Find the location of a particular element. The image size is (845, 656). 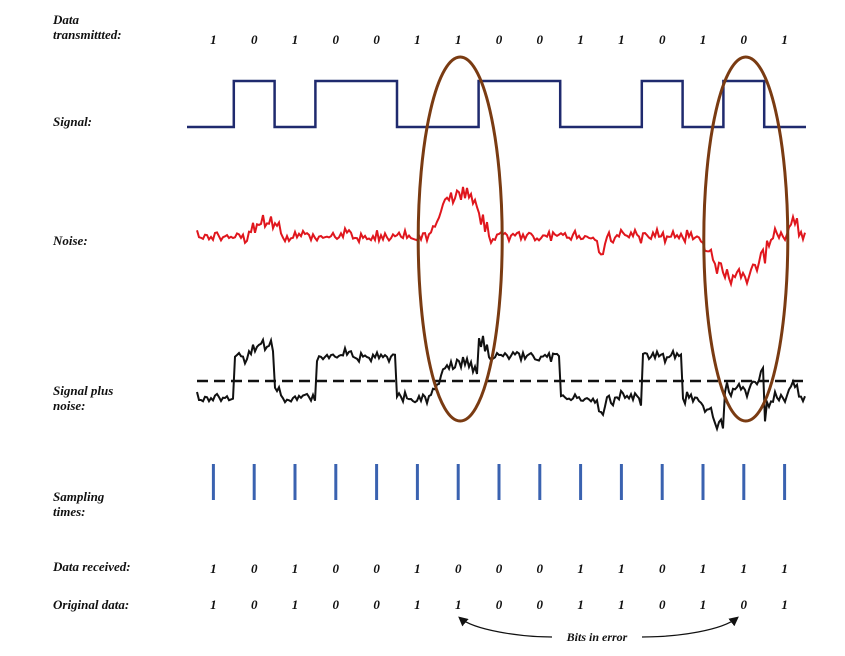

received-bits-row: 1 0 1 0 0 1 0 0 0 1 1 0 1 1 1 is located at coordinates (499, 568).